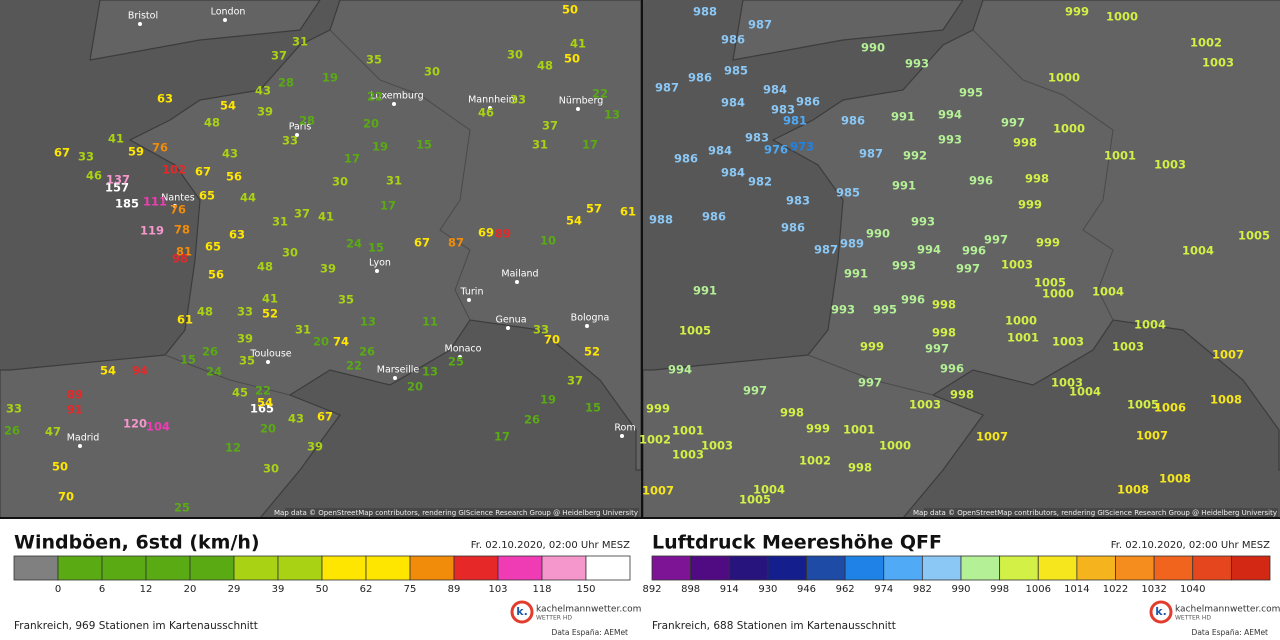  Describe the element at coordinates (729, 589) in the screenshot. I see `legend-label: 914` at that location.